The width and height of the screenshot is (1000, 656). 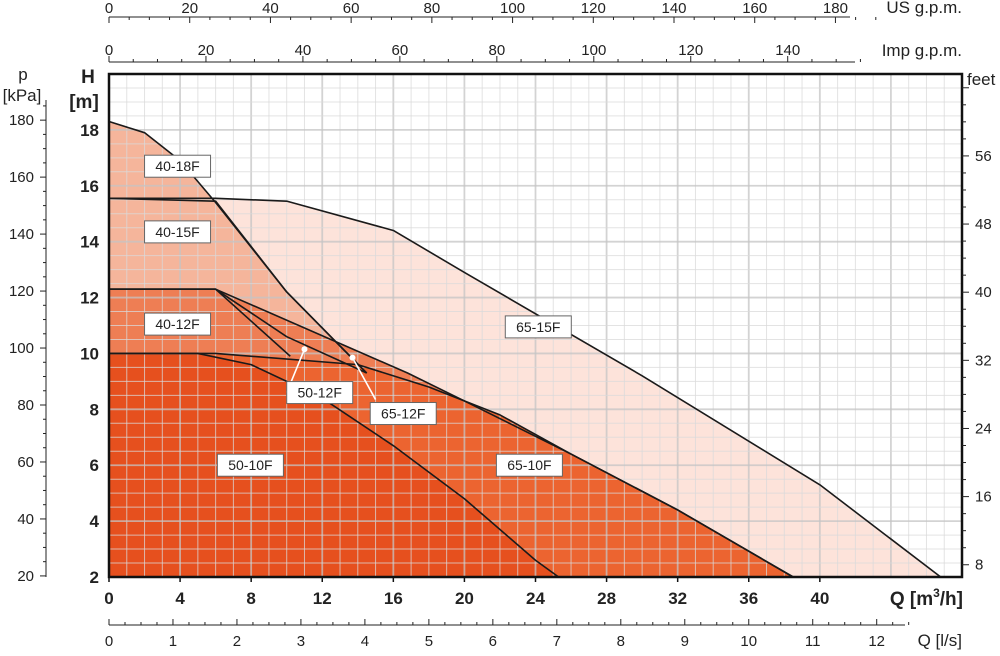 I want to click on x-tick-label: 24, so click(x=535, y=598).